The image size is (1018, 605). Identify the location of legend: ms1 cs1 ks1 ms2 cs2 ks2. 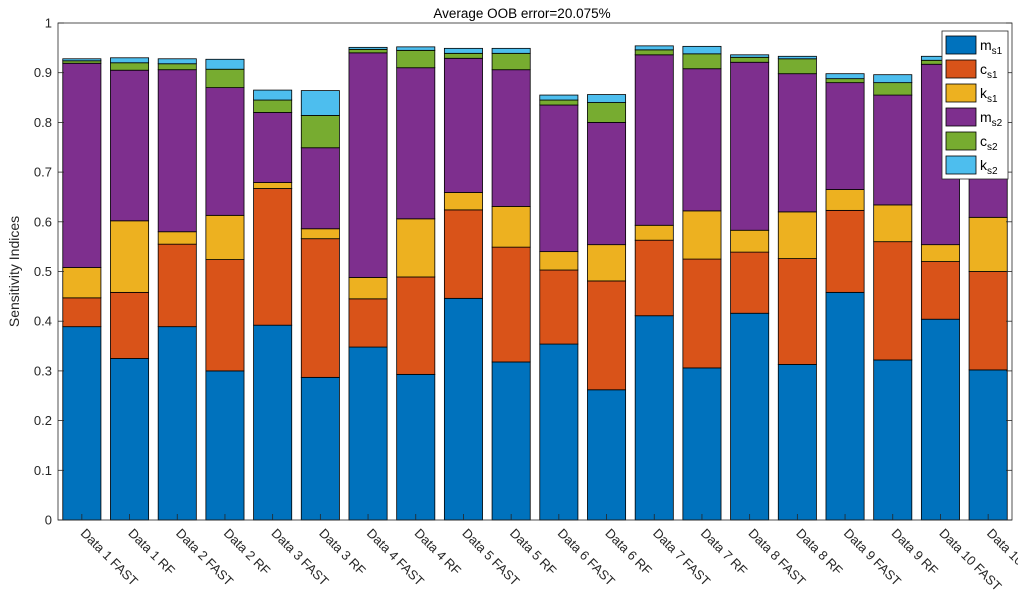
(975, 105).